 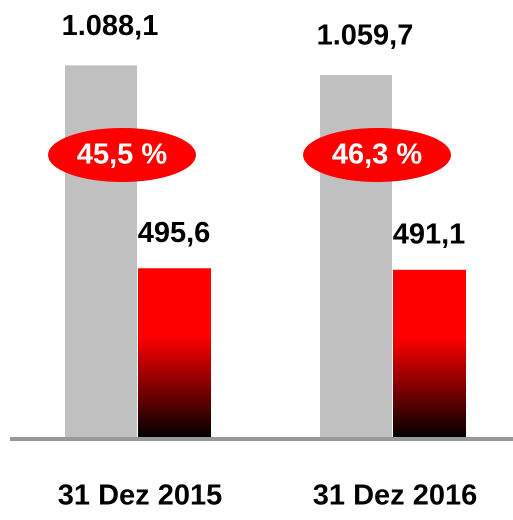 I want to click on annotation: 45,5 %, so click(x=122, y=155).